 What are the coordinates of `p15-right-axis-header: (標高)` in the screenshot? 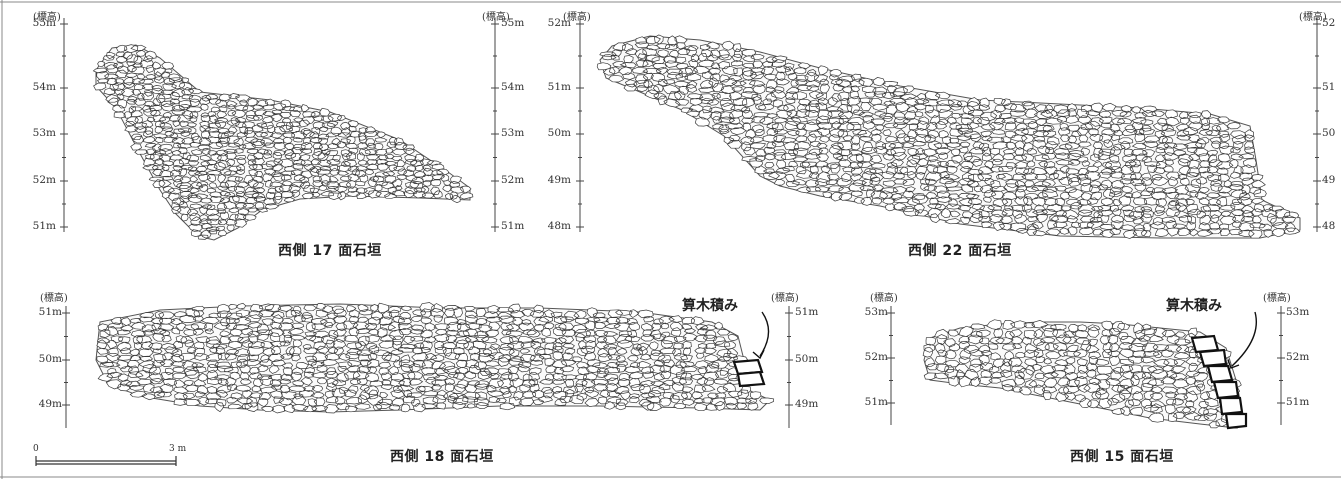 It's located at (1277, 298).